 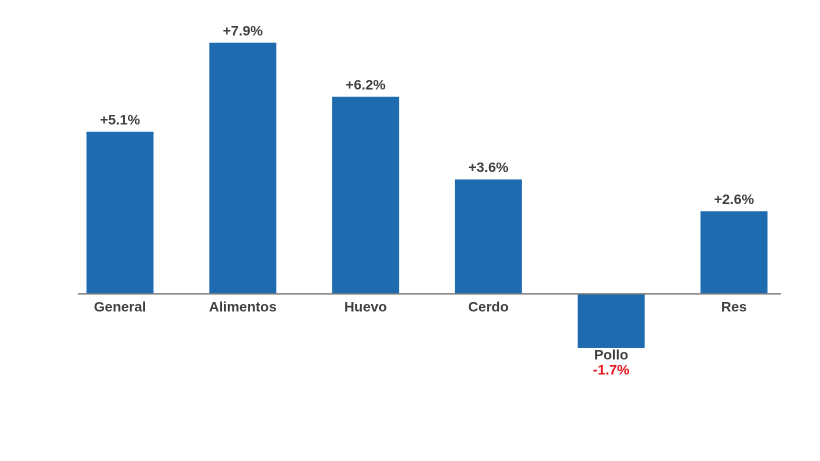 I want to click on x-tick-label: Huevo, so click(x=365, y=307).